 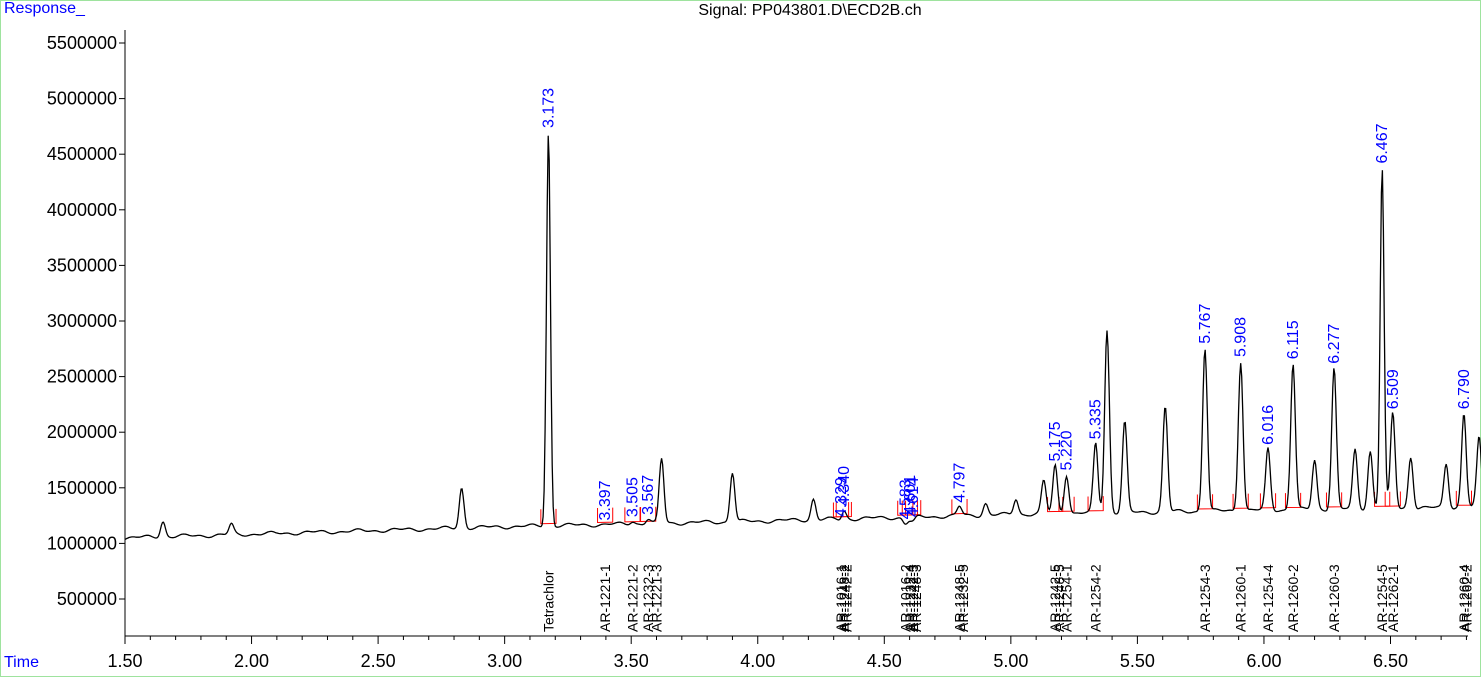 I want to click on retention-time-label: 6.016, so click(x=1268, y=425).